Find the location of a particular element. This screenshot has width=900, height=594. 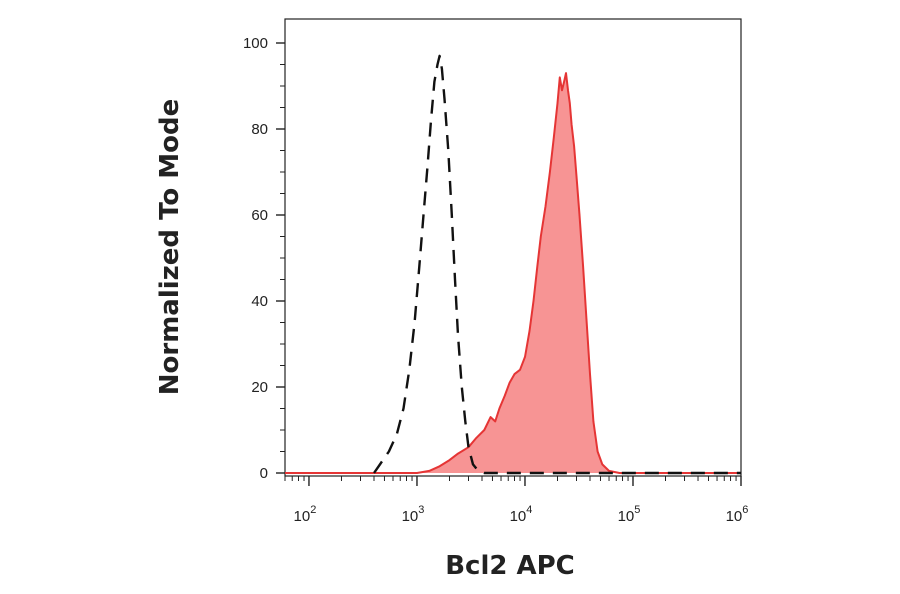

x-tick-label: 10⁵ is located at coordinates (629, 514).